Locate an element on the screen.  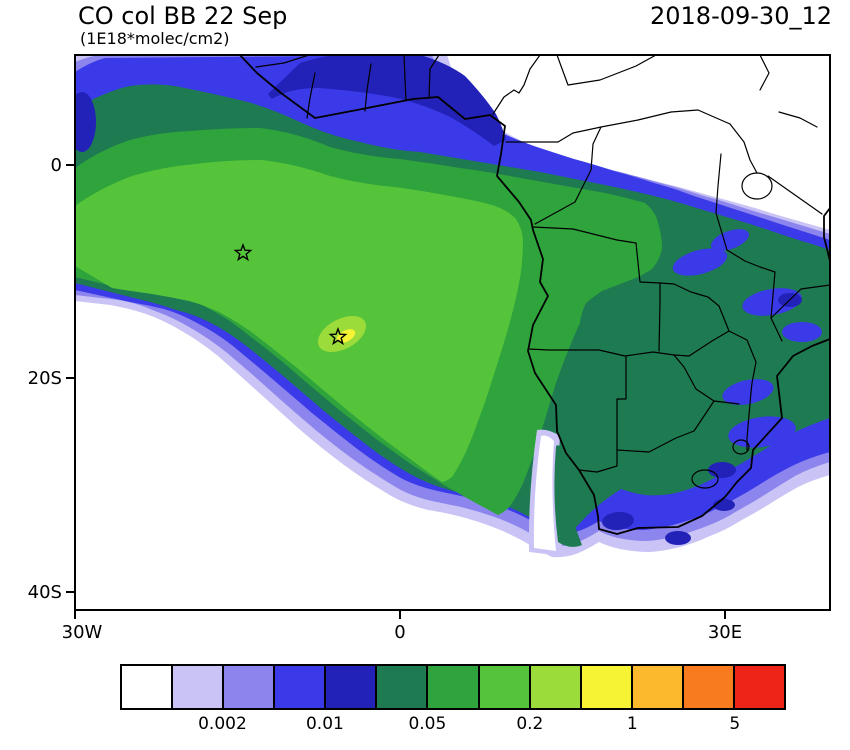
contour-level4-guinea-coast-band is located at coordinates (387, 100).